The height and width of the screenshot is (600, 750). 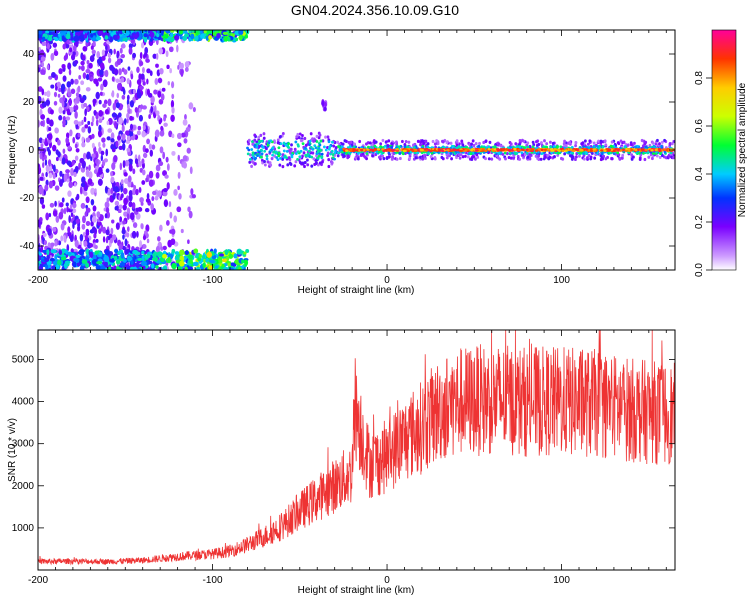 I want to click on snr-xtick-label: 0, so click(x=387, y=580).